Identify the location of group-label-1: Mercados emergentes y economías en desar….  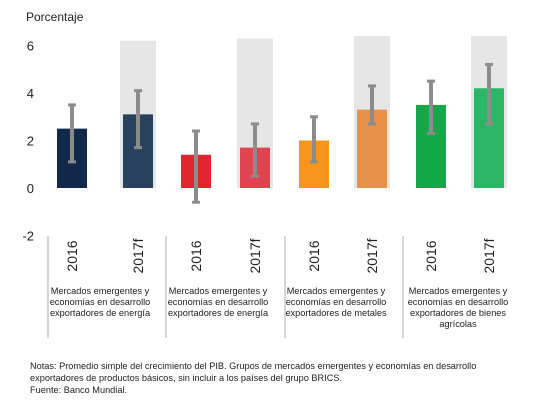
(100, 302).